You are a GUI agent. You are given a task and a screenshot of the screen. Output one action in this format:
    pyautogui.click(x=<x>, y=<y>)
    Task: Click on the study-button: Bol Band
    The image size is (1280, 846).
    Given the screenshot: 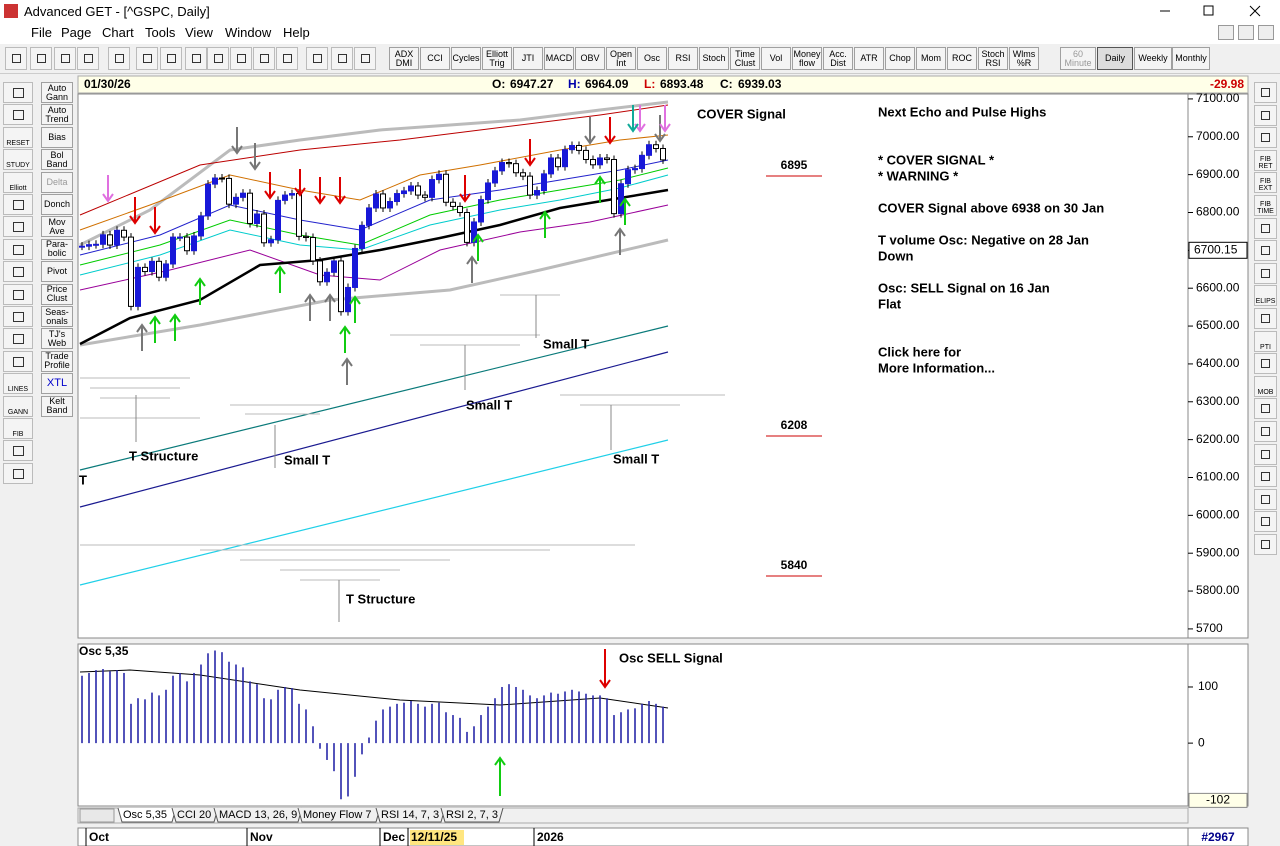 What is the action you would take?
    pyautogui.click(x=57, y=160)
    